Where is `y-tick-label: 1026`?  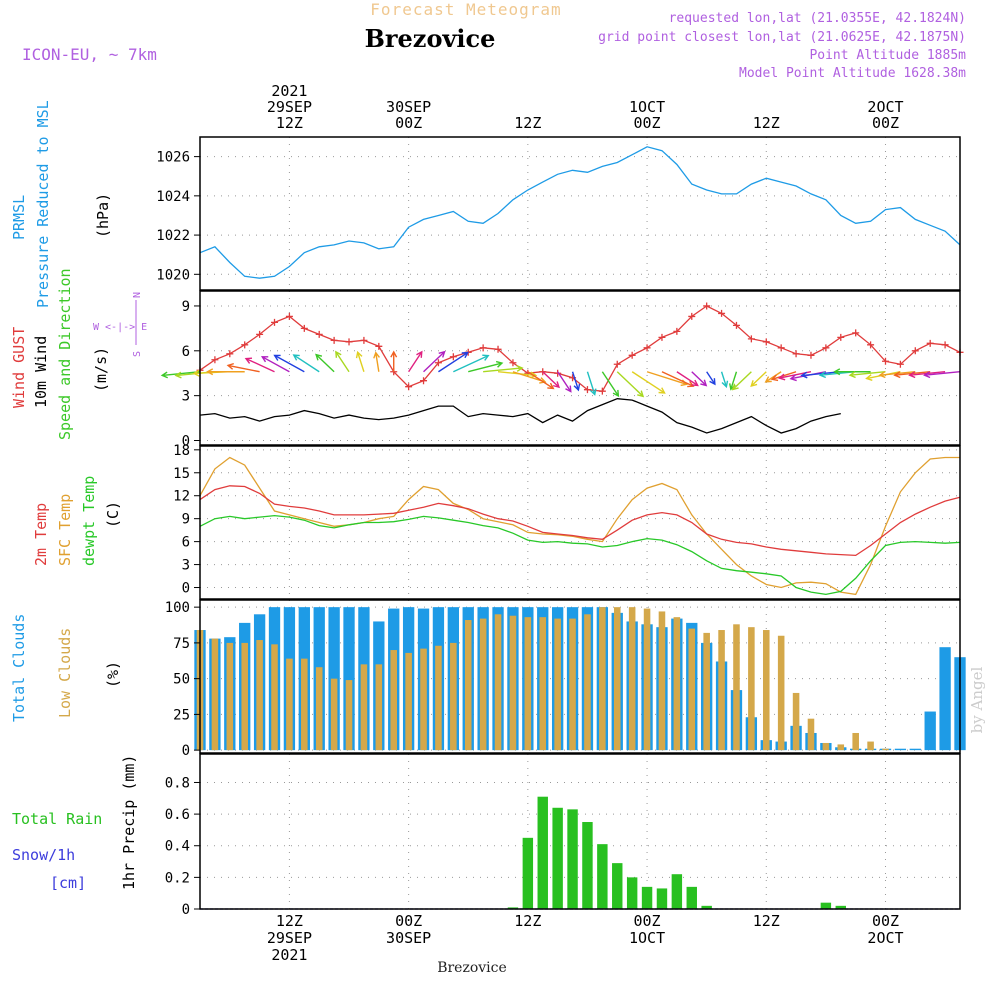
y-tick-label: 1026 is located at coordinates (173, 158).